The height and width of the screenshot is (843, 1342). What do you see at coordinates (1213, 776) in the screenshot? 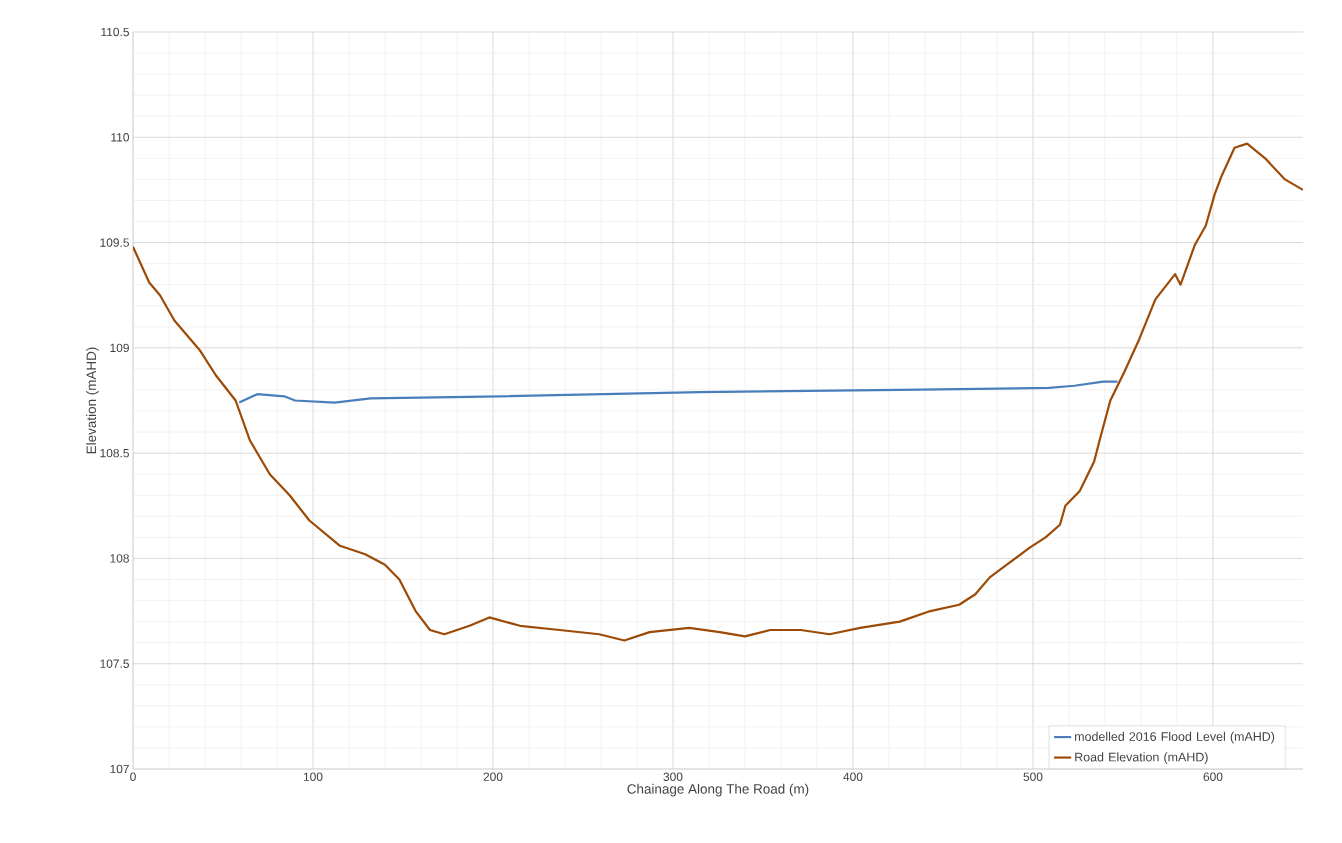
I see `x-tick-label: 600` at bounding box center [1213, 776].